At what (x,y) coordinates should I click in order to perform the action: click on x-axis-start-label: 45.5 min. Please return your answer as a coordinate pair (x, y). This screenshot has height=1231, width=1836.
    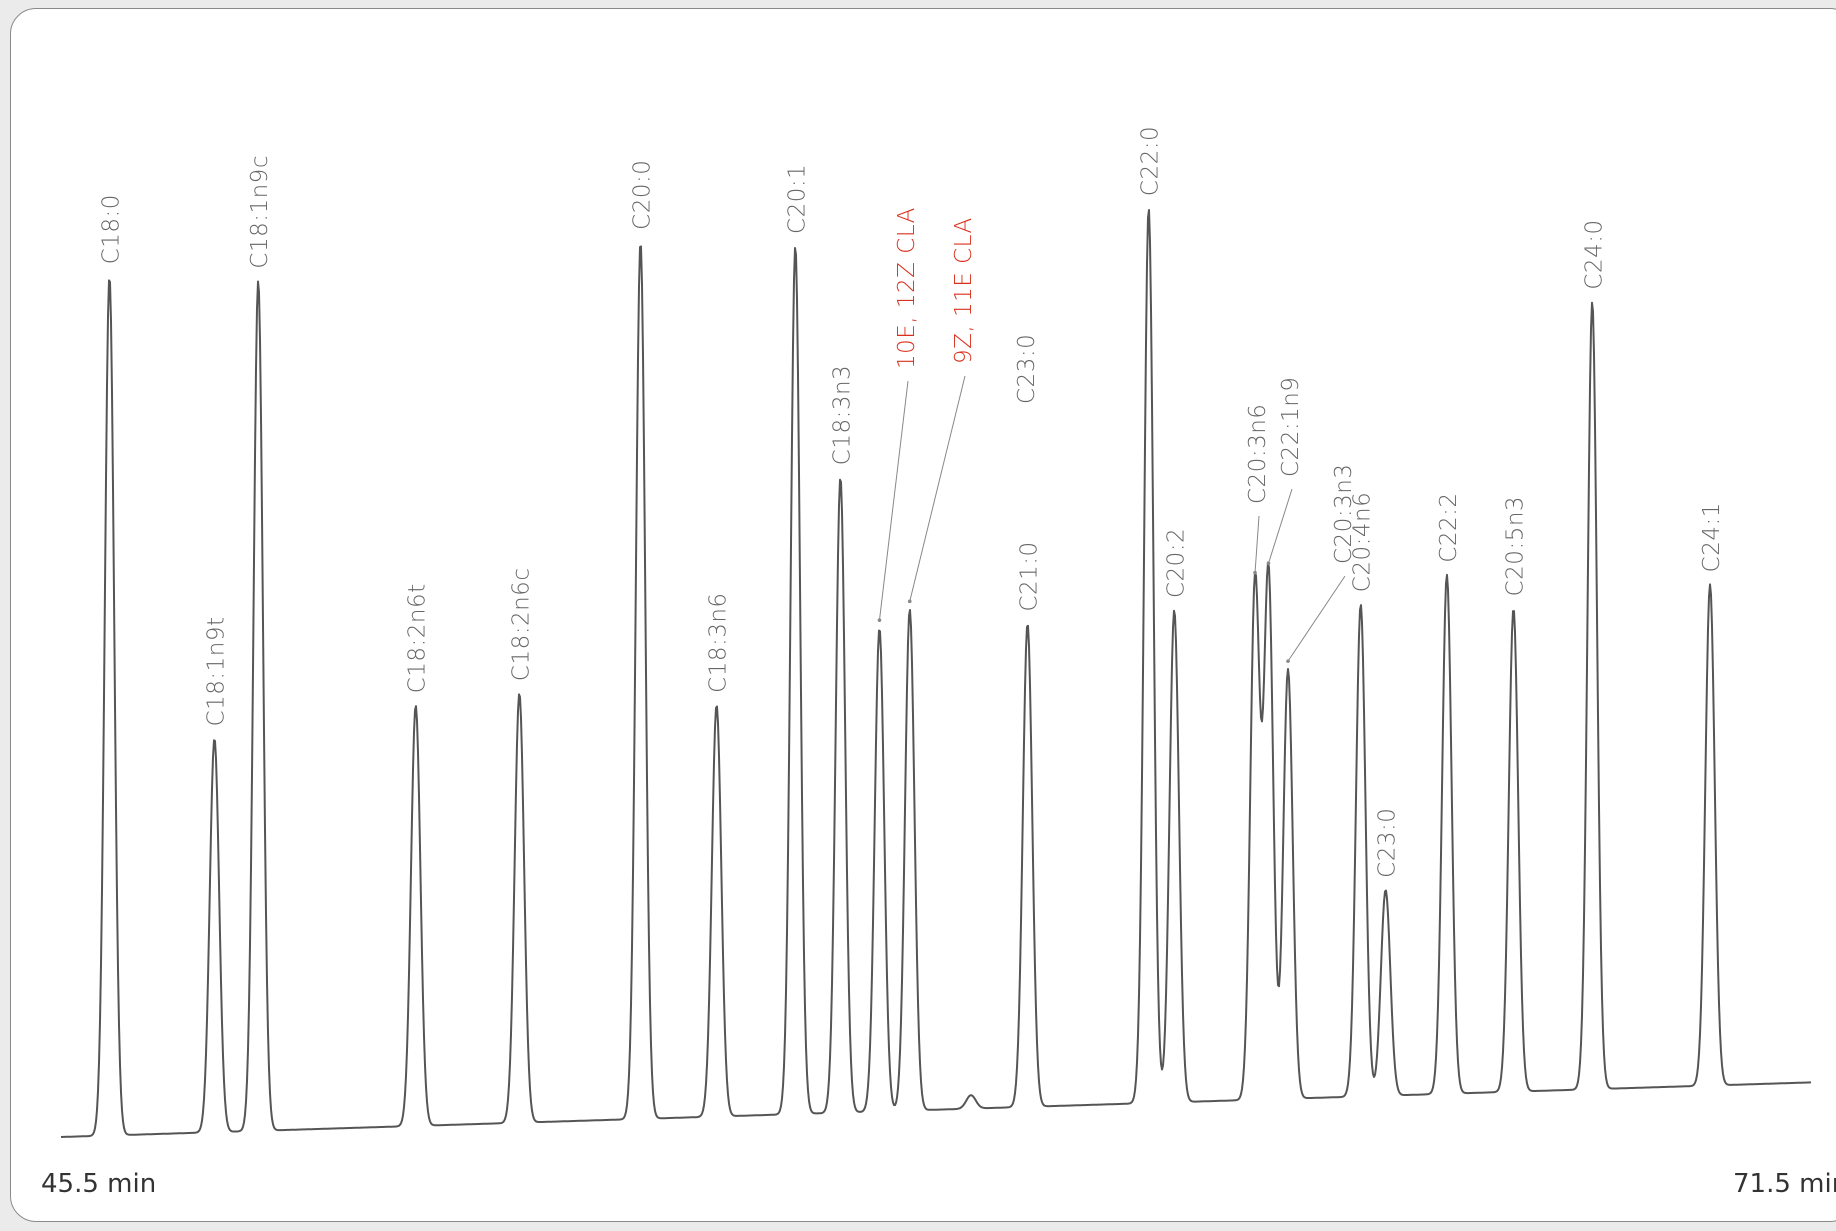
    Looking at the image, I should click on (99, 1184).